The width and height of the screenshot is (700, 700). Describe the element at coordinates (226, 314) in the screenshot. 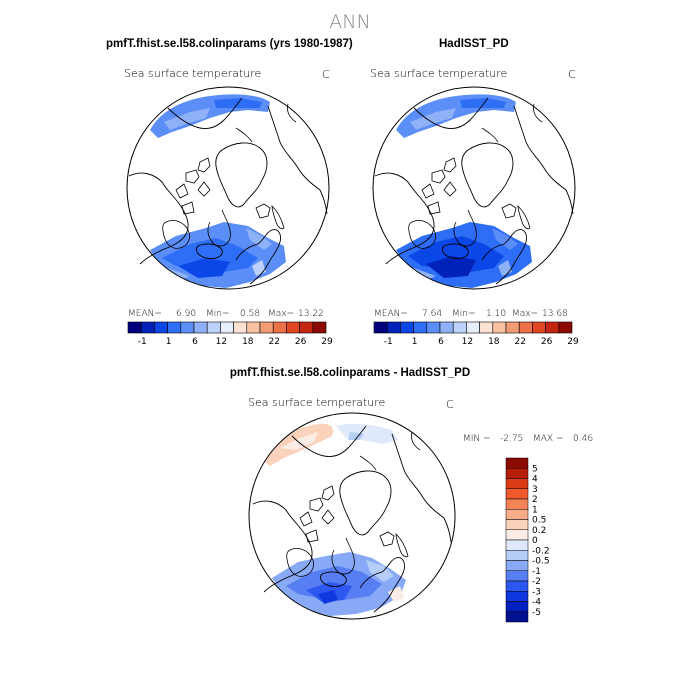

I see `panel-a-stats: MEAN= 6.90 Min= 0.58 Max= 13.22` at that location.